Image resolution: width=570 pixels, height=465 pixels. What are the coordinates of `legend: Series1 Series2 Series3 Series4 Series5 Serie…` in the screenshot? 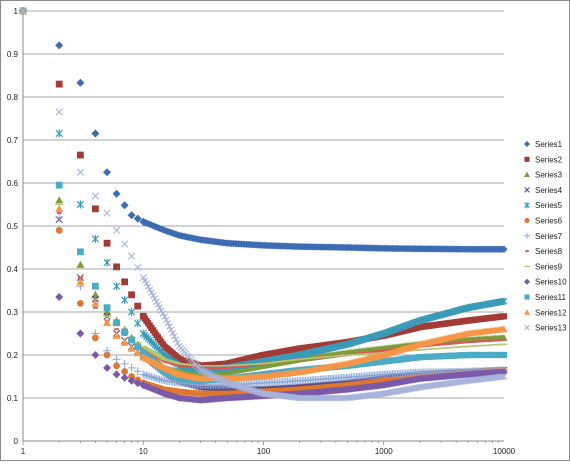 It's located at (545, 236).